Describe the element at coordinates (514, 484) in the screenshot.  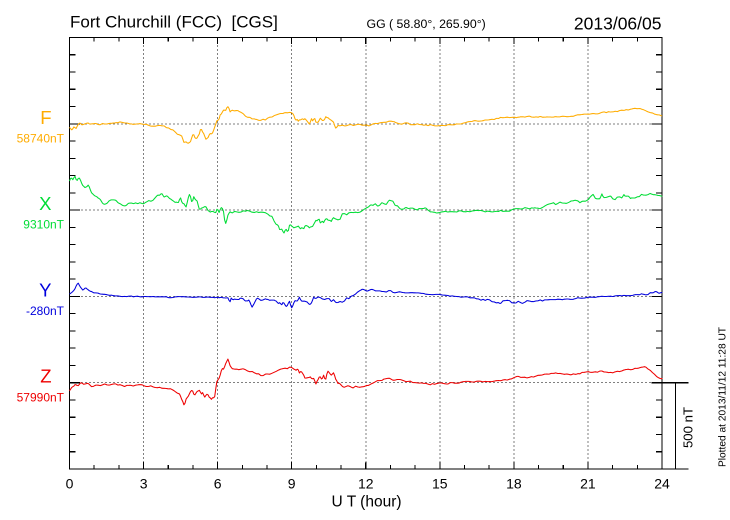
I see `svg-text: 18` at that location.